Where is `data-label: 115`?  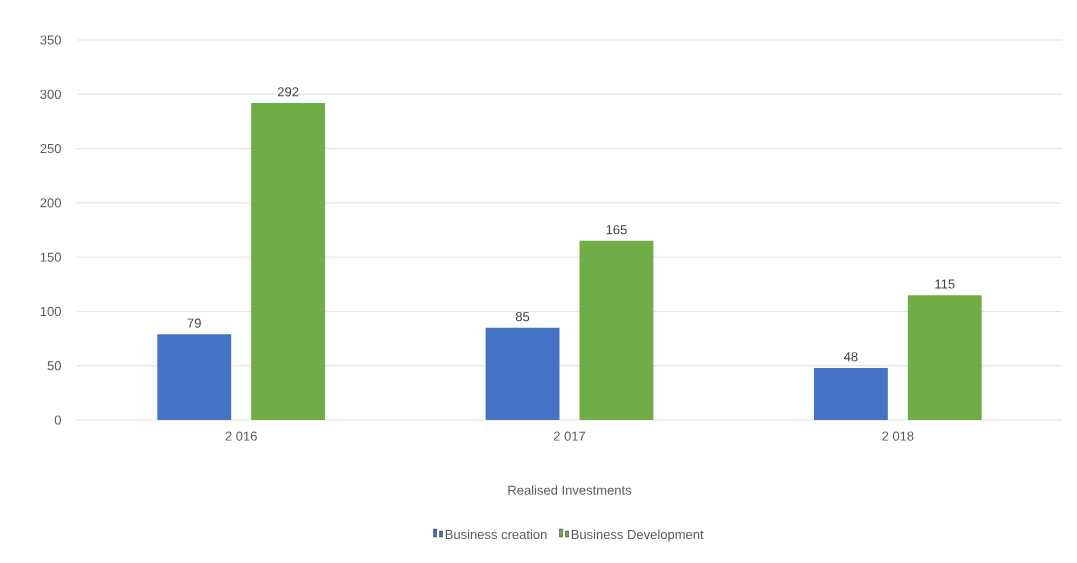
data-label: 115 is located at coordinates (945, 284).